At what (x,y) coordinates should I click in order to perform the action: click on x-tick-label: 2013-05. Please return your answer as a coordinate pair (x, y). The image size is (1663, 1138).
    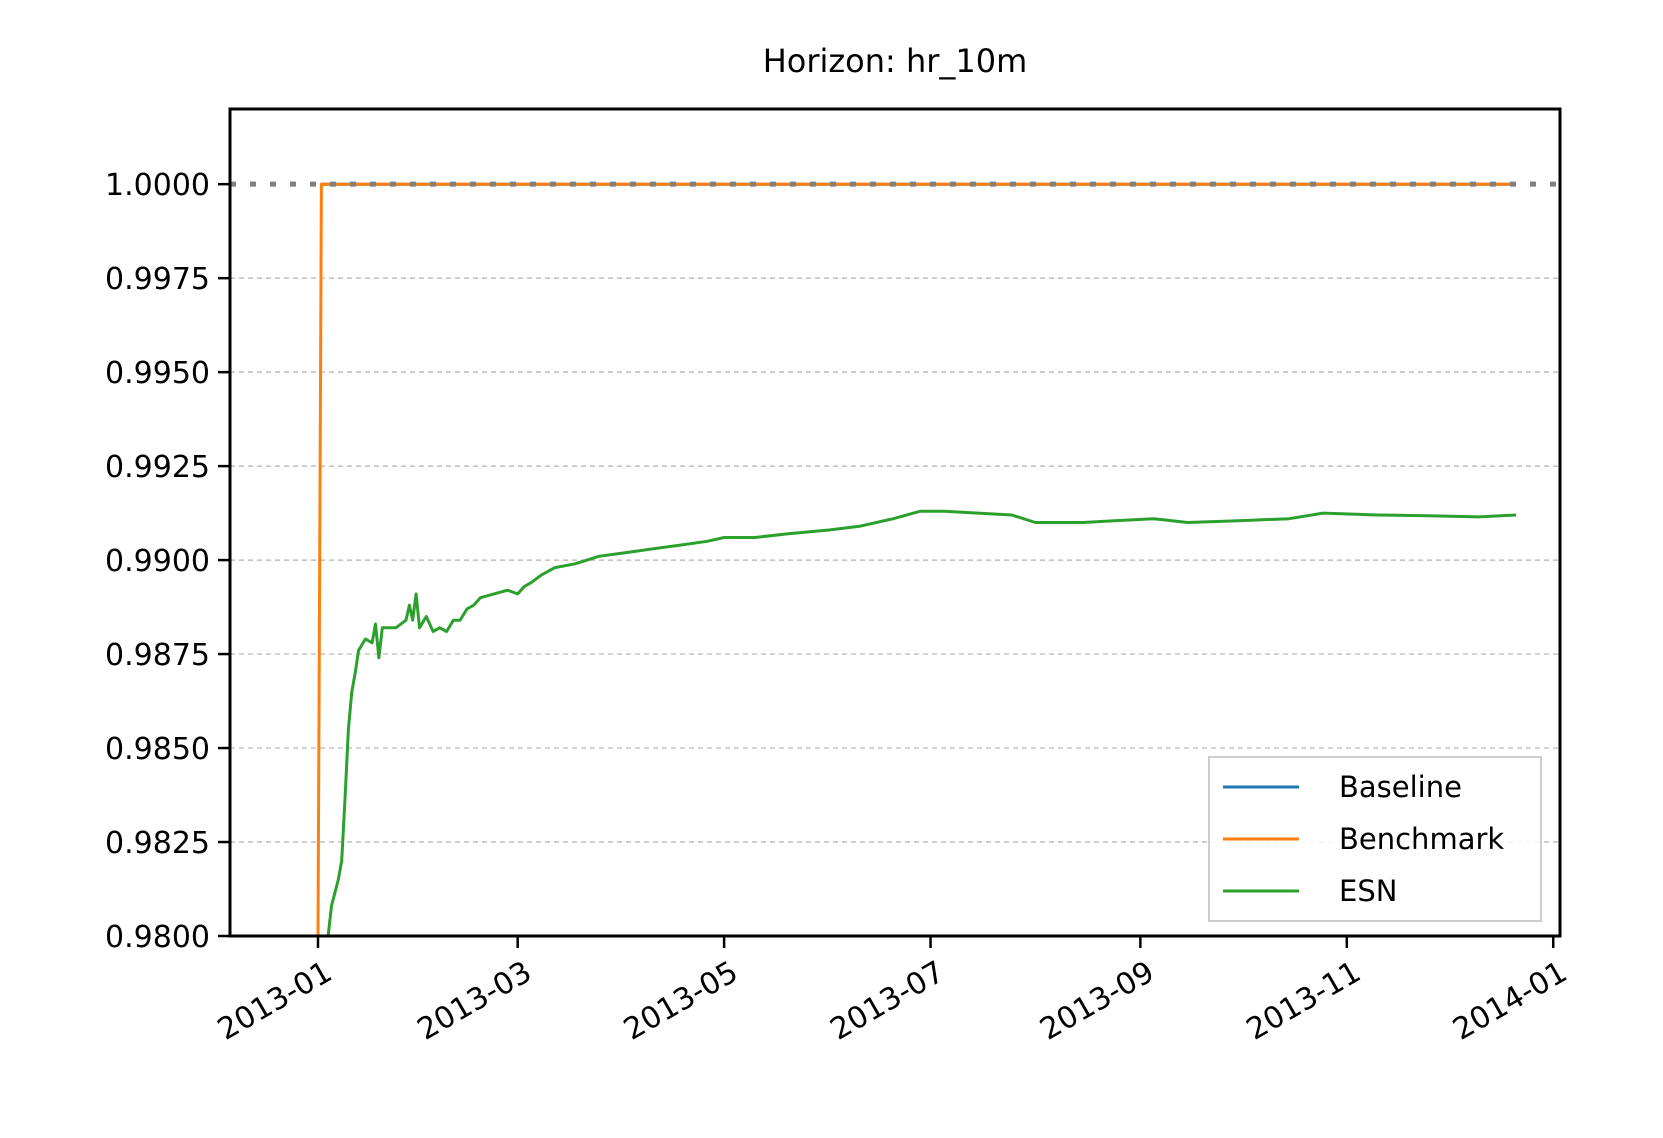
    Looking at the image, I should click on (681, 1001).